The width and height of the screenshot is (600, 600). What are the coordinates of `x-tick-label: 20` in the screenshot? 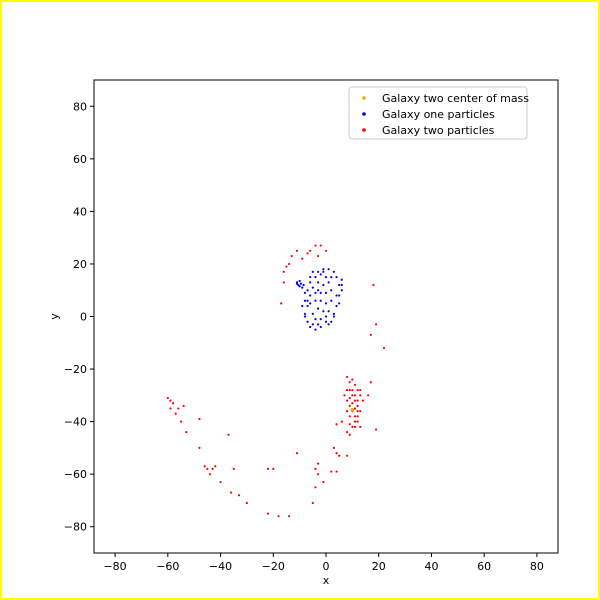 It's located at (379, 566).